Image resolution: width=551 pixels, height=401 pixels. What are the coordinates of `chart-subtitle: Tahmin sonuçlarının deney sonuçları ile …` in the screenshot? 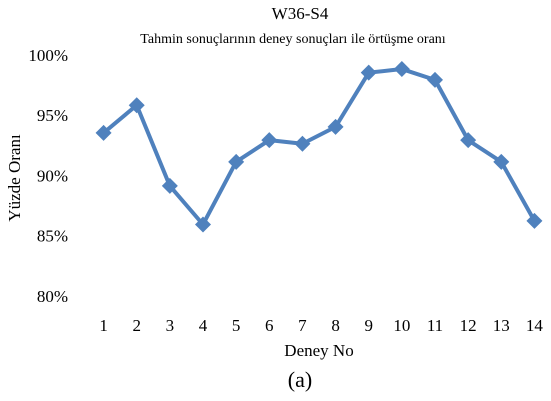 It's located at (292, 39).